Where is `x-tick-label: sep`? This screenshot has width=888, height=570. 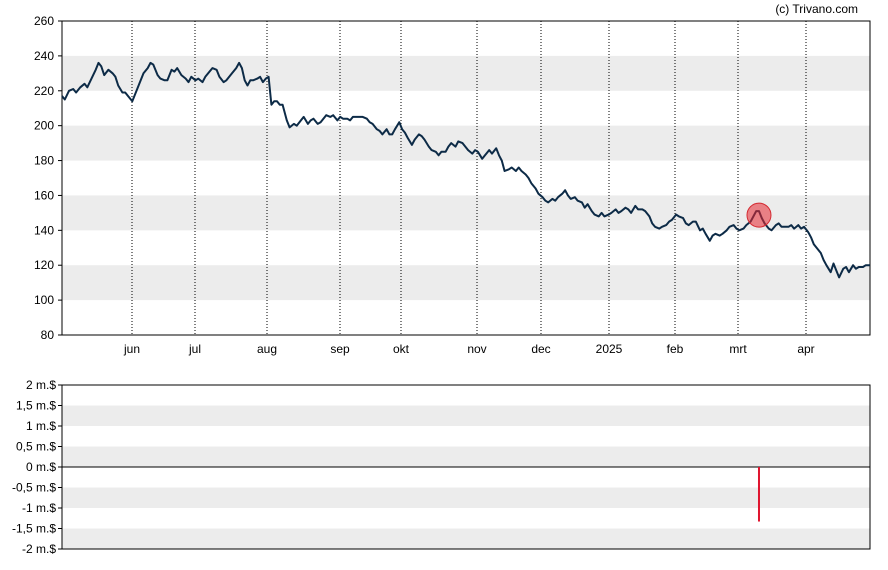
x-tick-label: sep is located at coordinates (340, 349).